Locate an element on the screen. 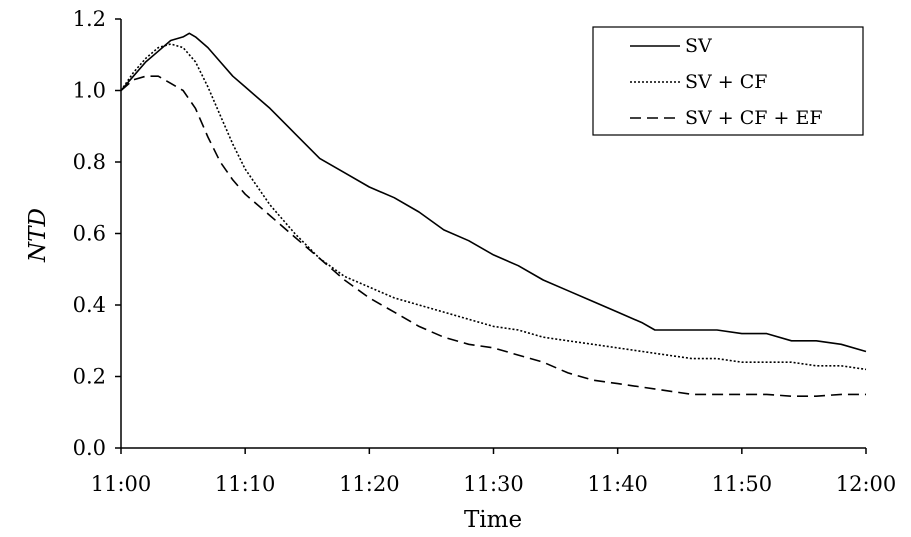  x-tick-label: 11:00 is located at coordinates (121, 484).